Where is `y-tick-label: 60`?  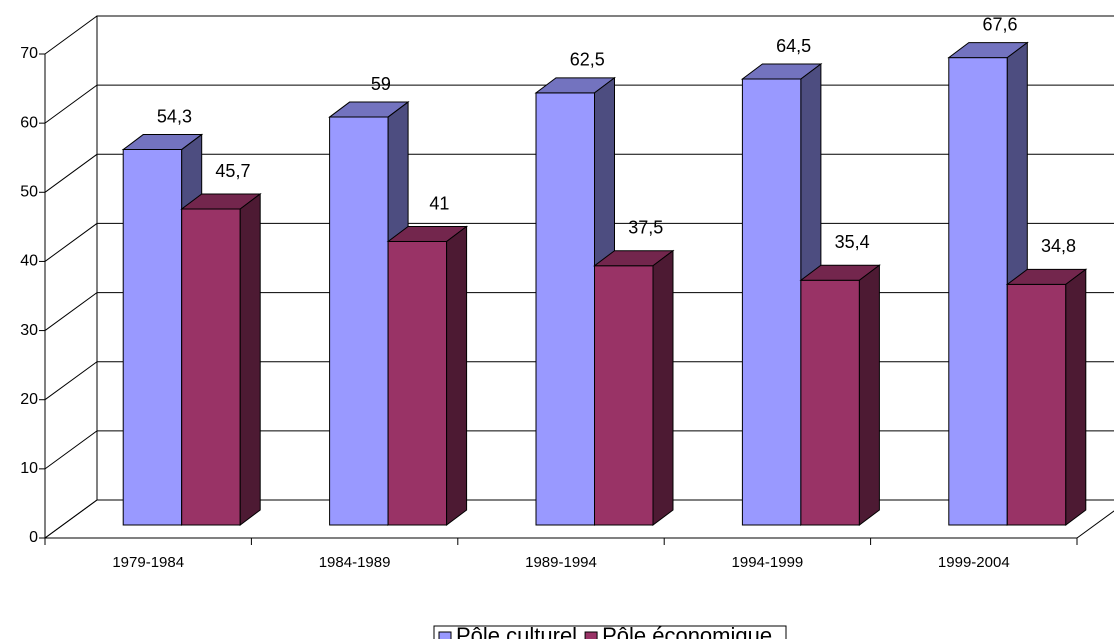
y-tick-label: 60 is located at coordinates (29, 122).